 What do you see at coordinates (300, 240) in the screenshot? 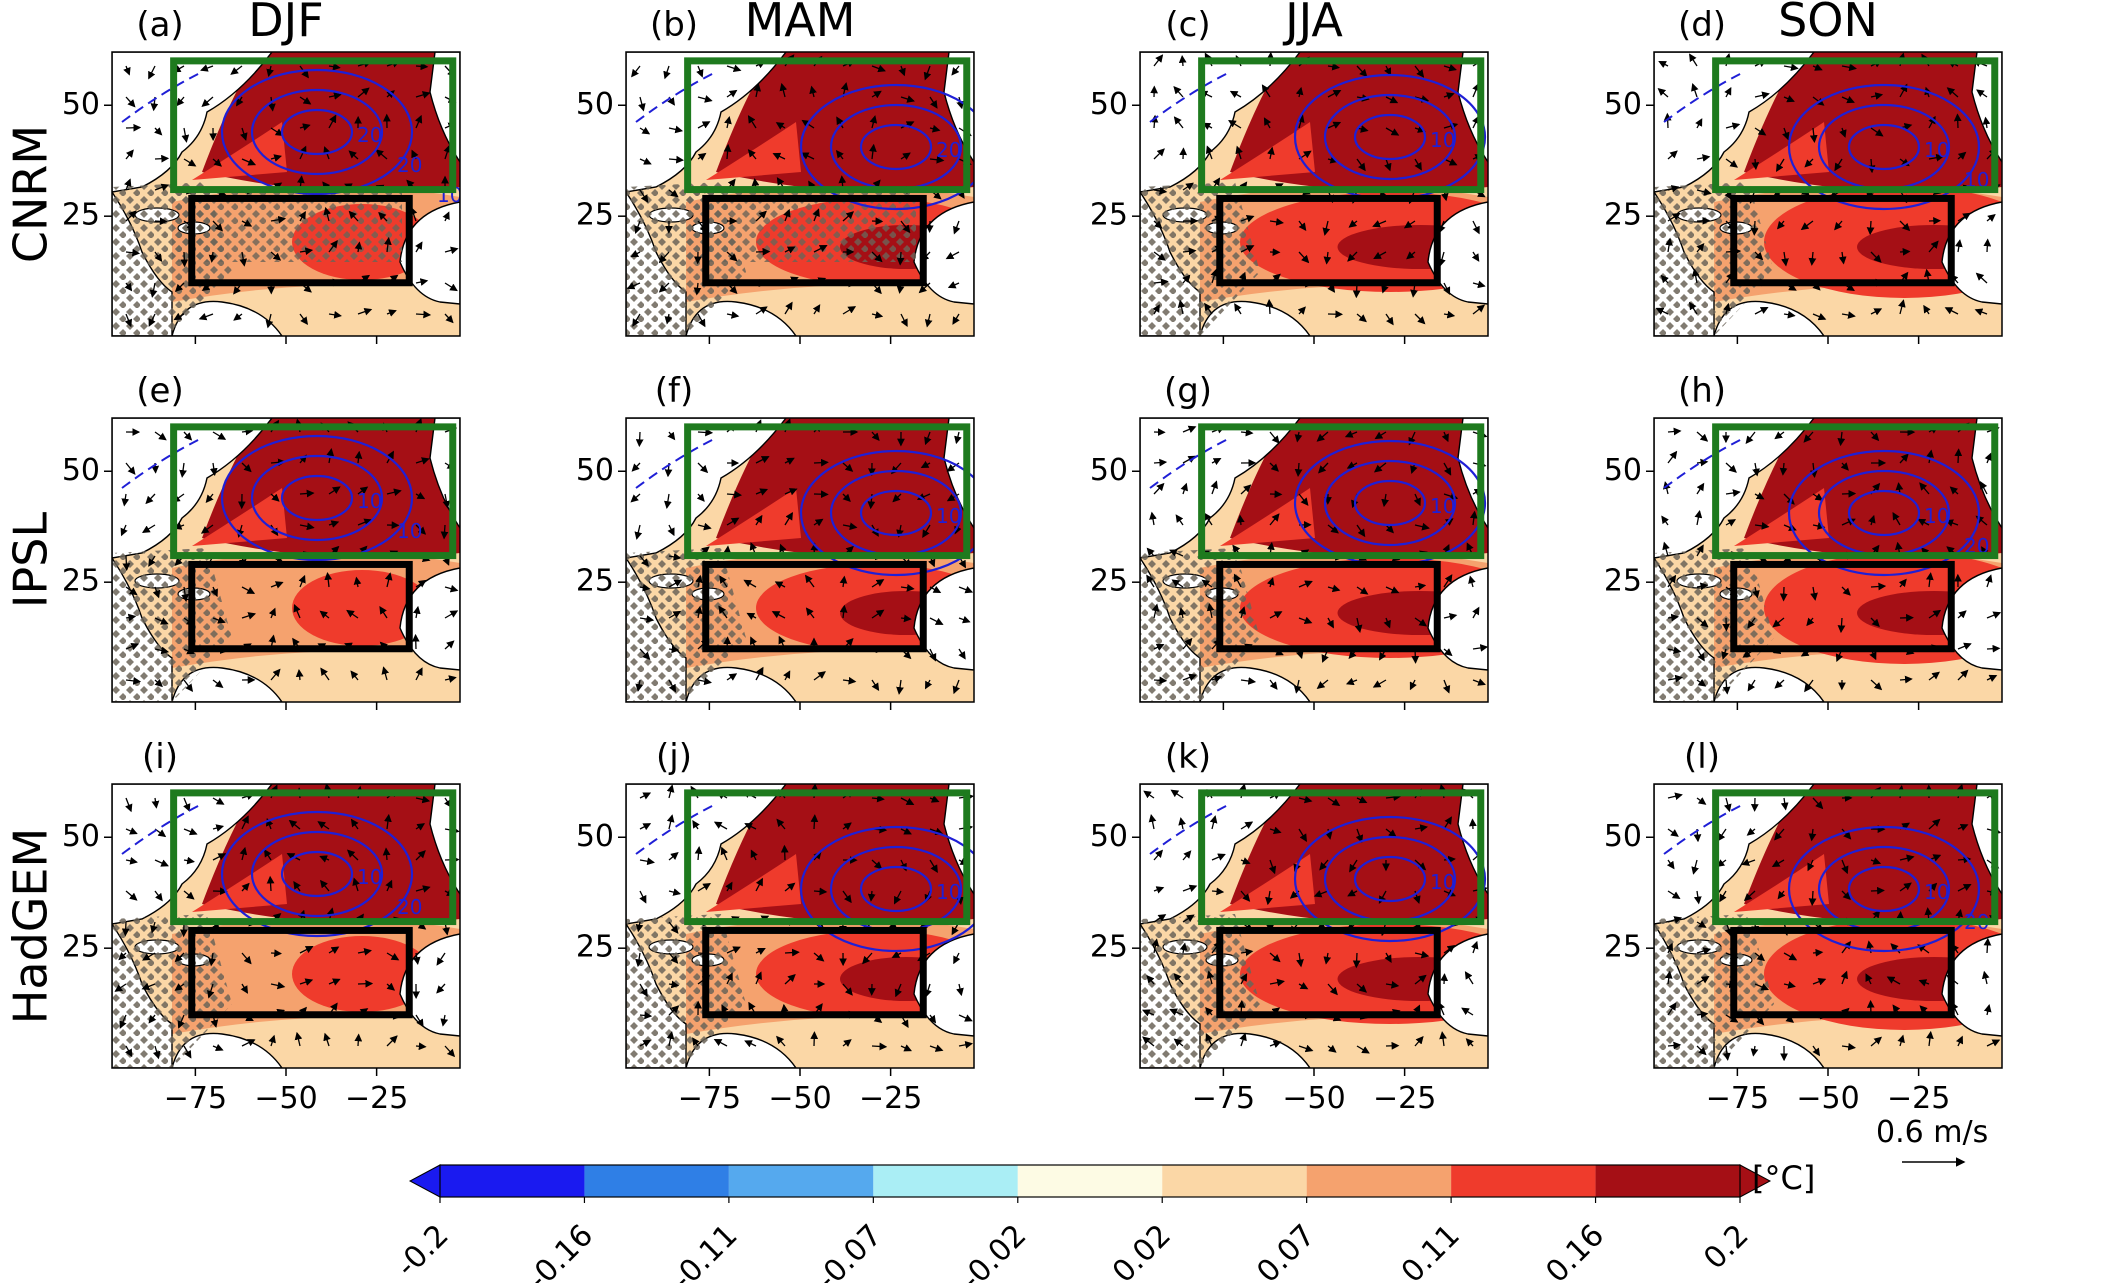
I see `region-box-tropical` at bounding box center [300, 240].